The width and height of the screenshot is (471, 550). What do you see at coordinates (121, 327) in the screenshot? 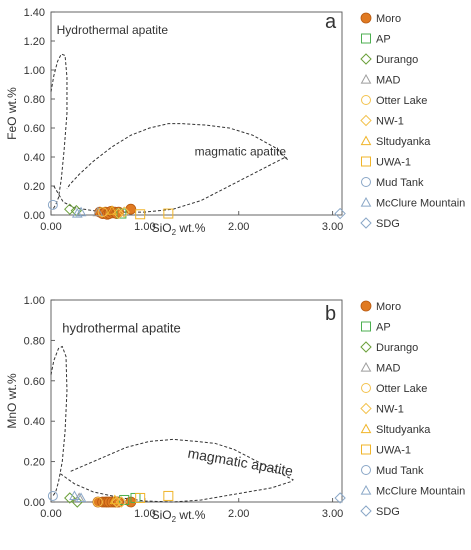
I see `annotation-hydro: hydrothermal apatite` at bounding box center [121, 327].